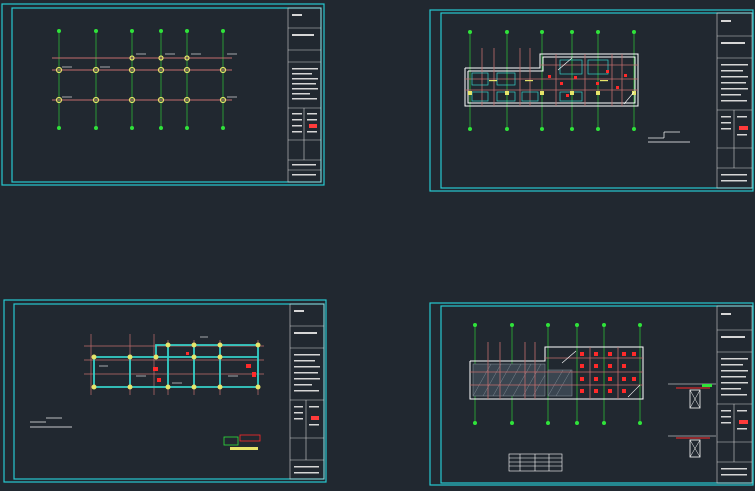 Image resolution: width=755 pixels, height=491 pixels. What do you see at coordinates (242, 442) in the screenshot?
I see `detail-callout` at bounding box center [242, 442].